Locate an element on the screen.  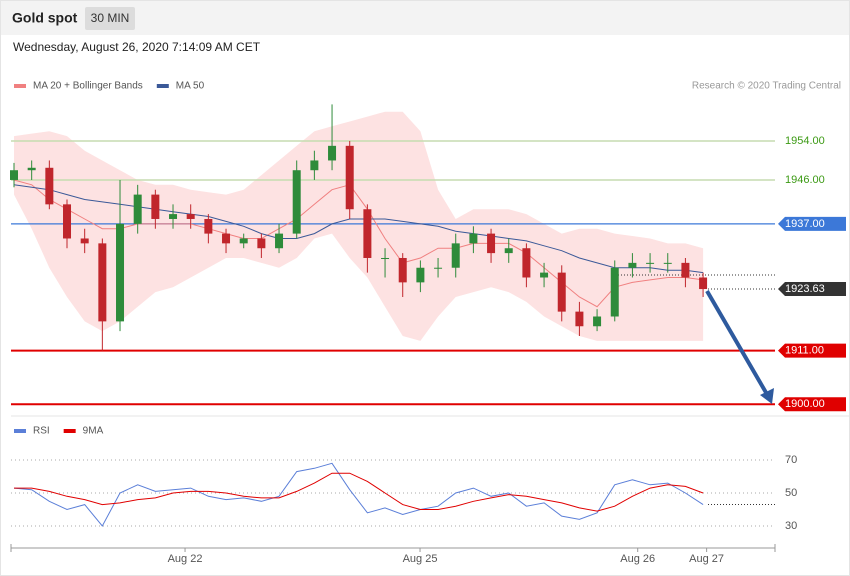
level-label: 1911.00 is located at coordinates (804, 351).